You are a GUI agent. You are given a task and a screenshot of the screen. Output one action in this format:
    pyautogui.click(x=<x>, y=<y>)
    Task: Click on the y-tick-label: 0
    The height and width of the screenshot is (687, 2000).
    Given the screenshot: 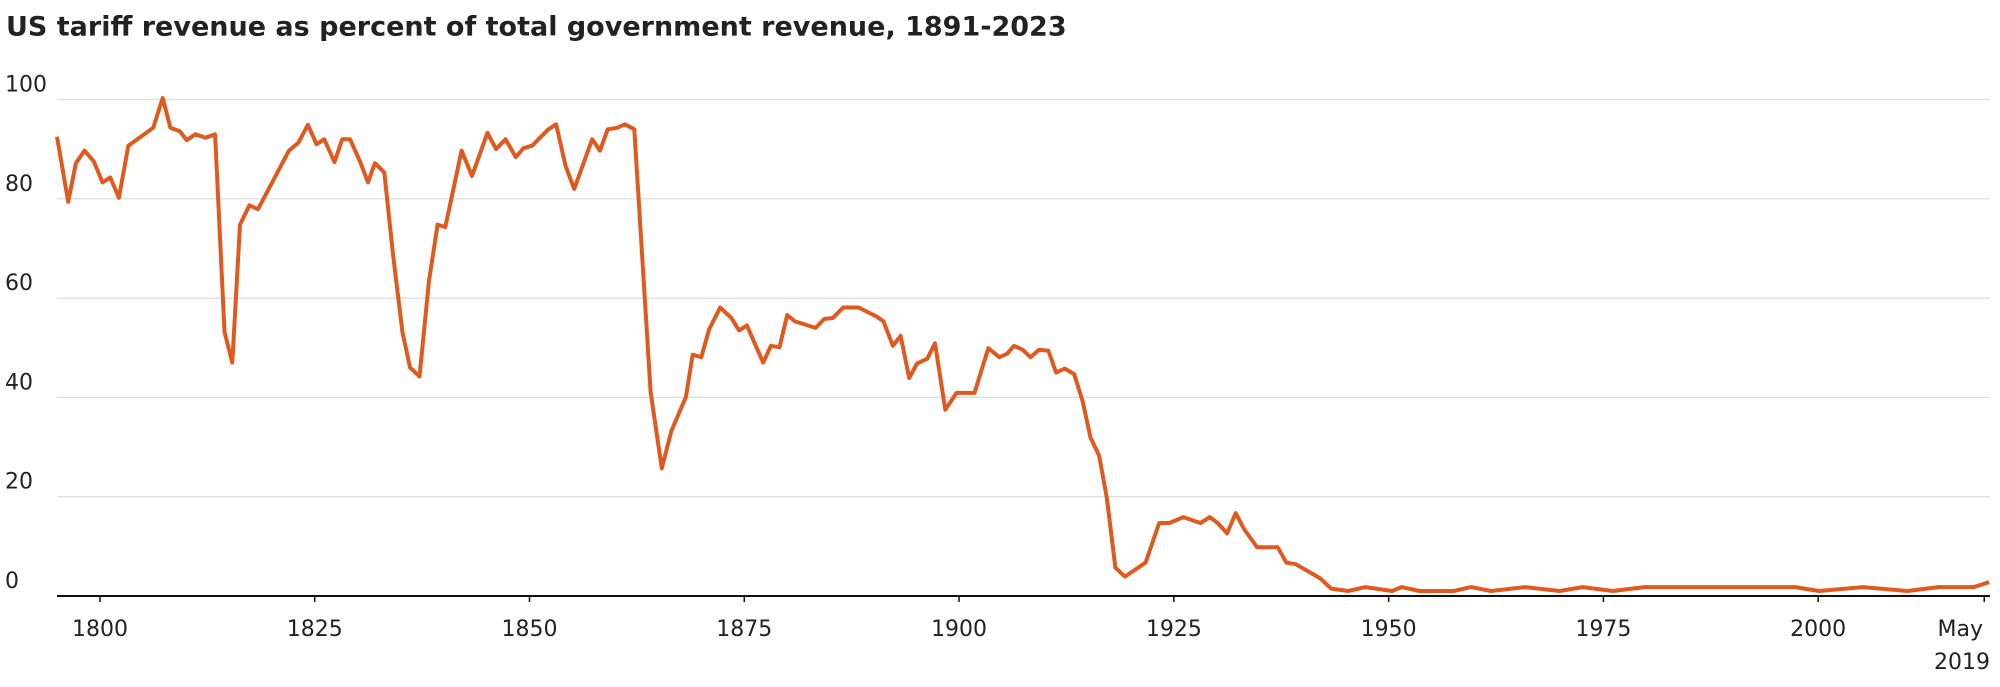 What is the action you would take?
    pyautogui.click(x=12, y=581)
    